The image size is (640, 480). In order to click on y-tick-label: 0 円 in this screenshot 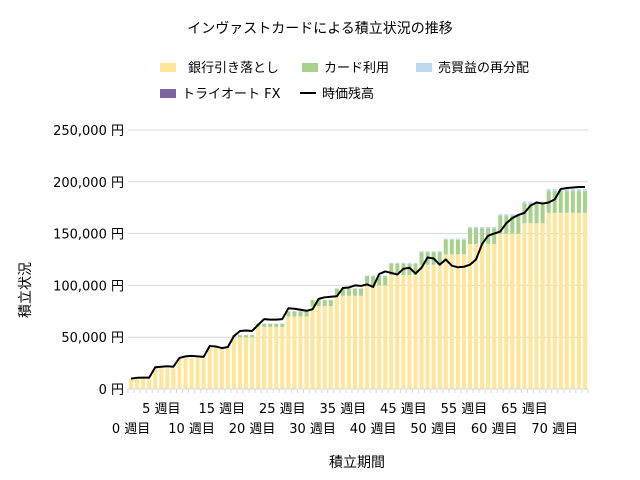, I will do `click(111, 390)`.